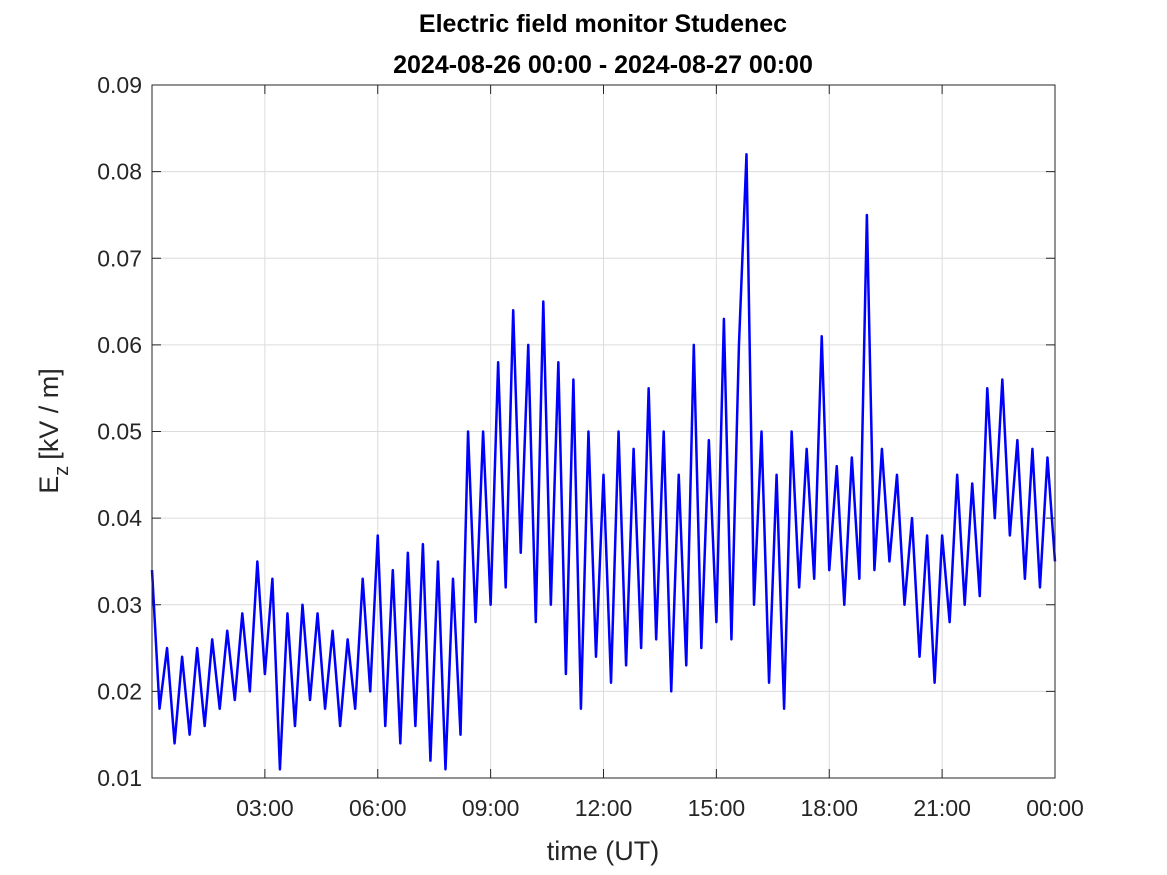  What do you see at coordinates (119, 778) in the screenshot?
I see `y-tick-label: 0.01` at bounding box center [119, 778].